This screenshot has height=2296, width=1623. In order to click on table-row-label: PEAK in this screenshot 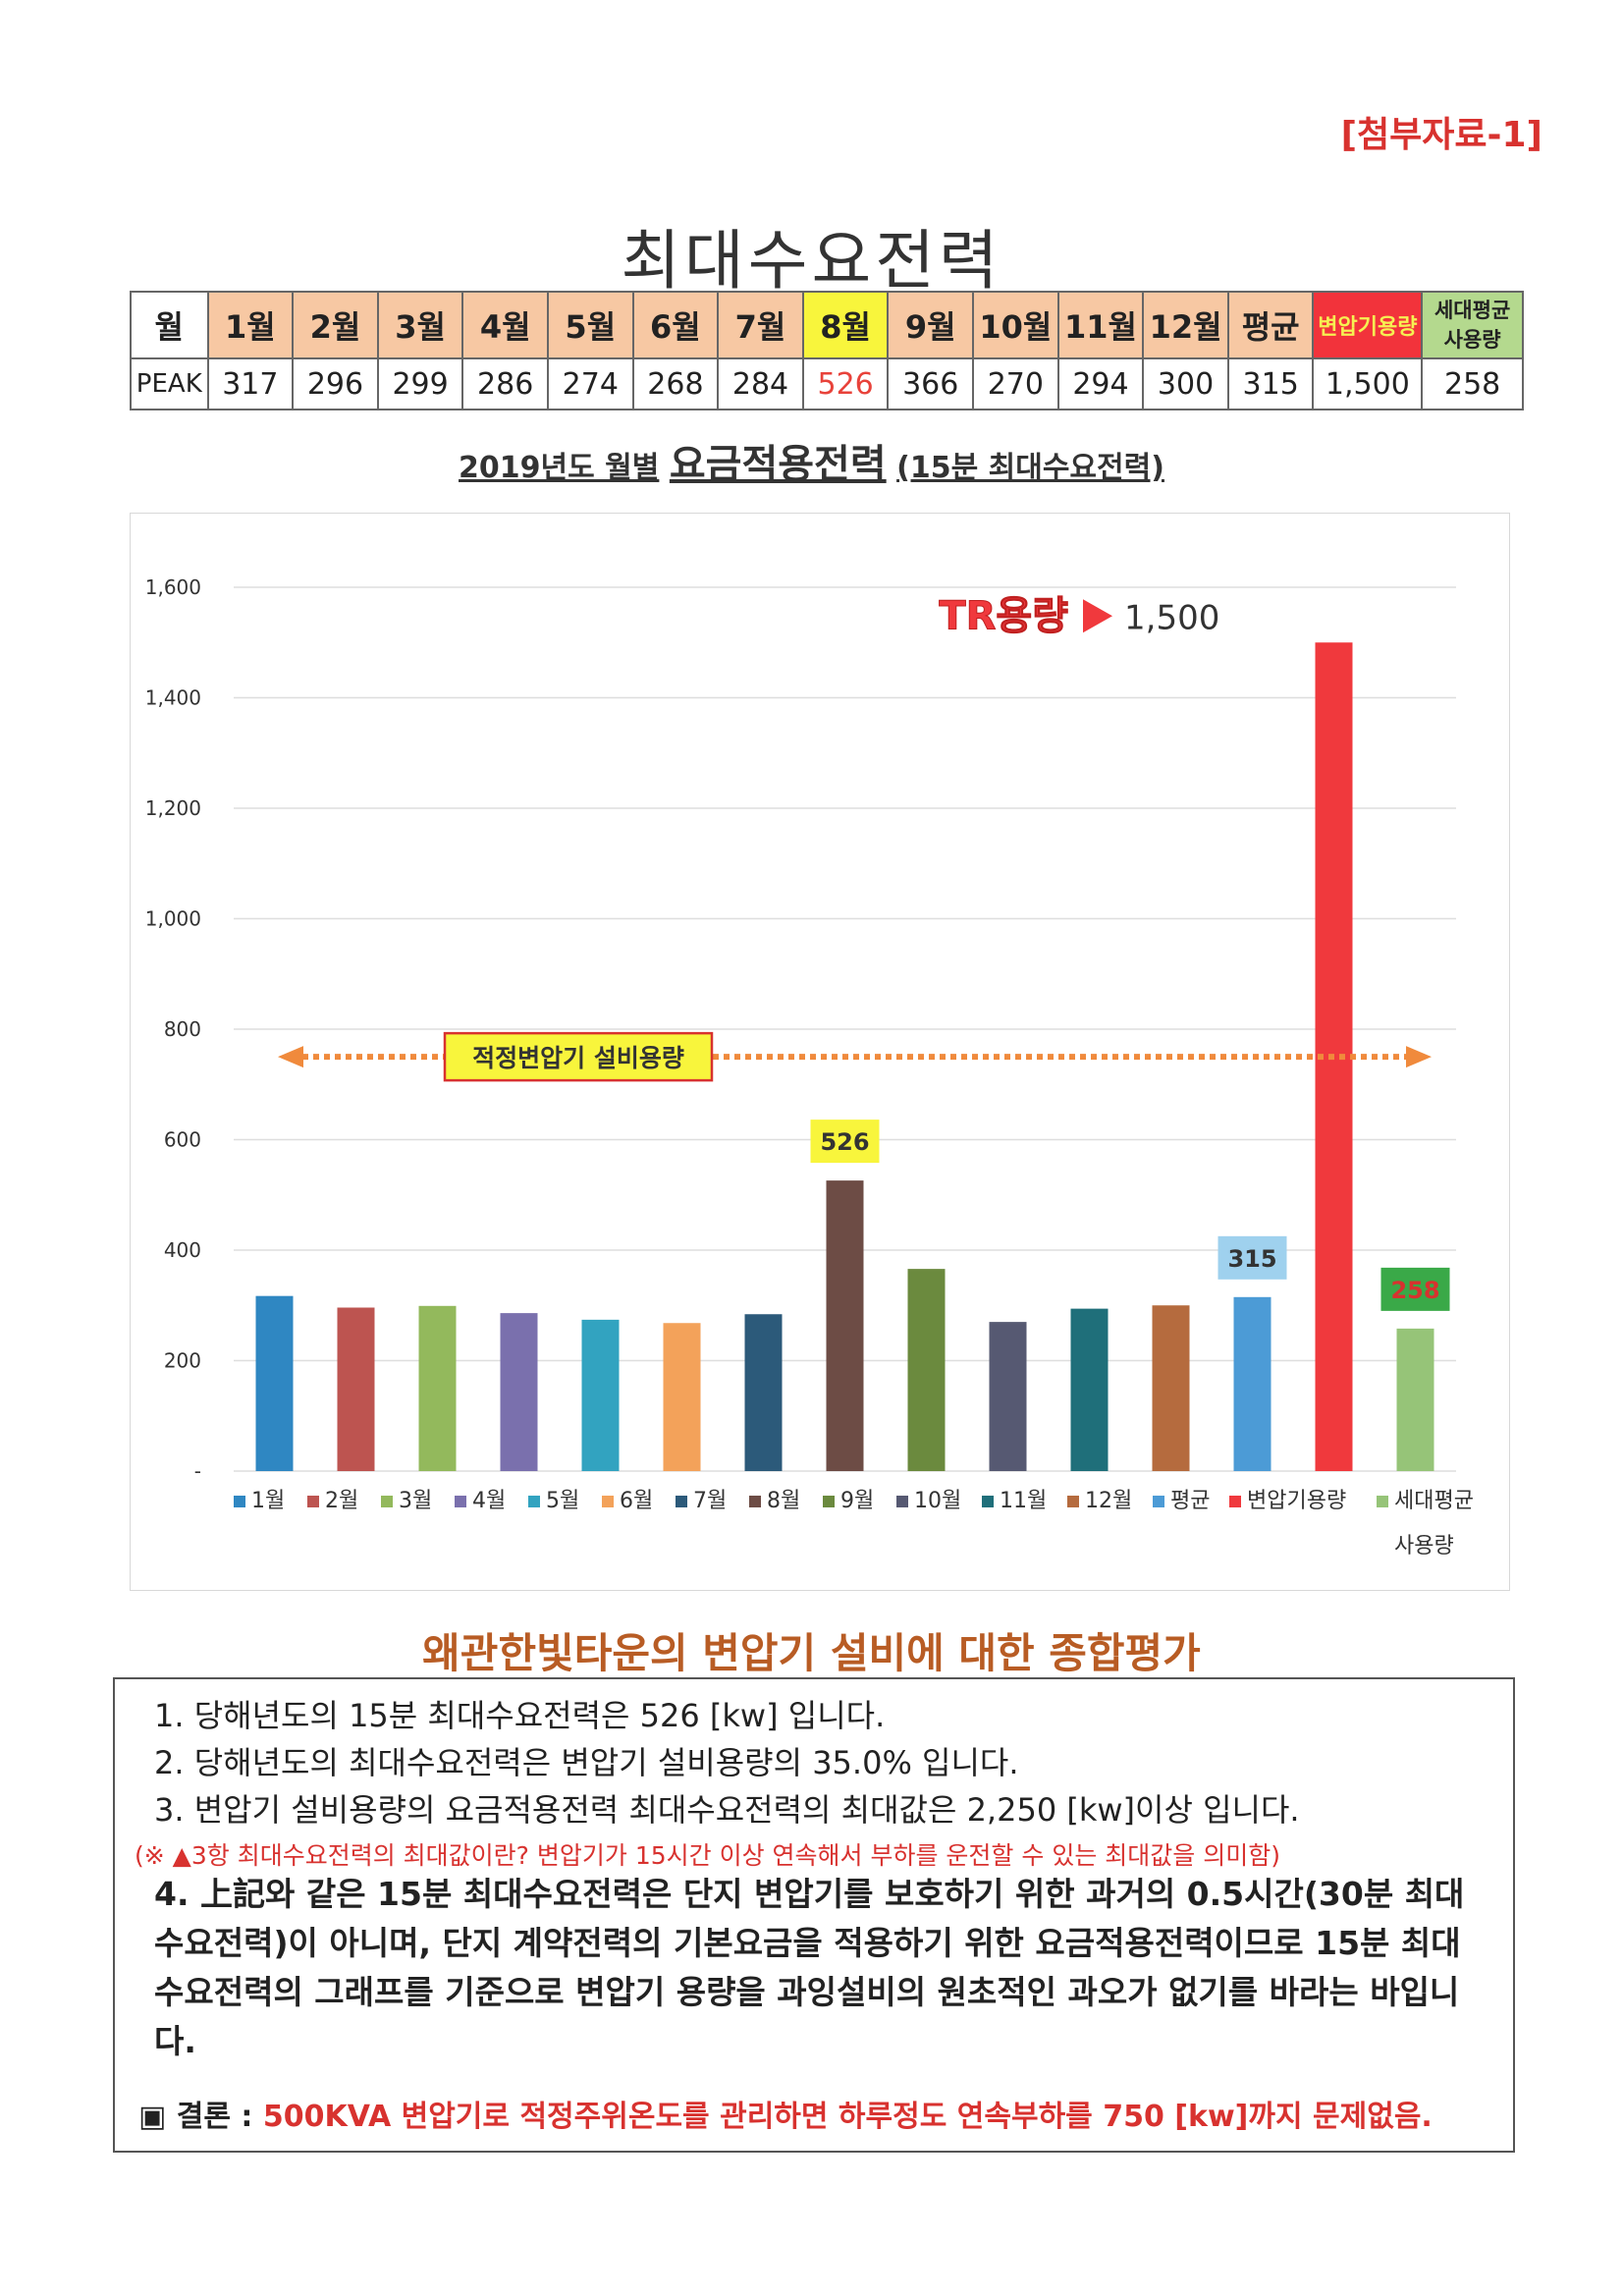, I will do `click(169, 383)`.